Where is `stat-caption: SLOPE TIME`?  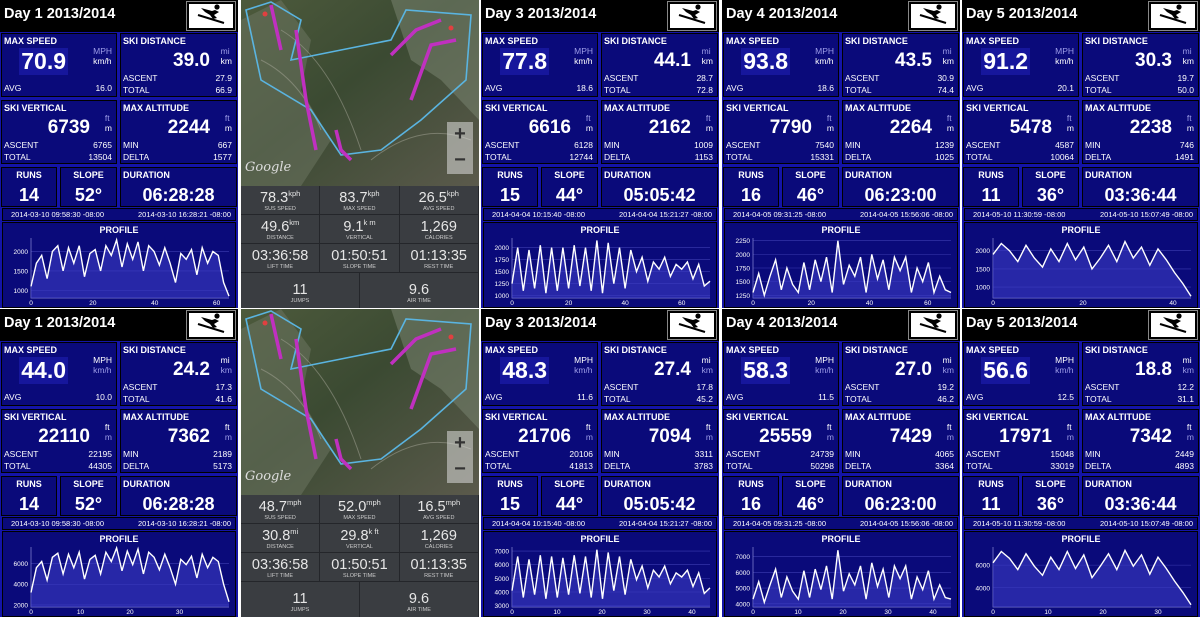
stat-caption: SLOPE TIME is located at coordinates (359, 575).